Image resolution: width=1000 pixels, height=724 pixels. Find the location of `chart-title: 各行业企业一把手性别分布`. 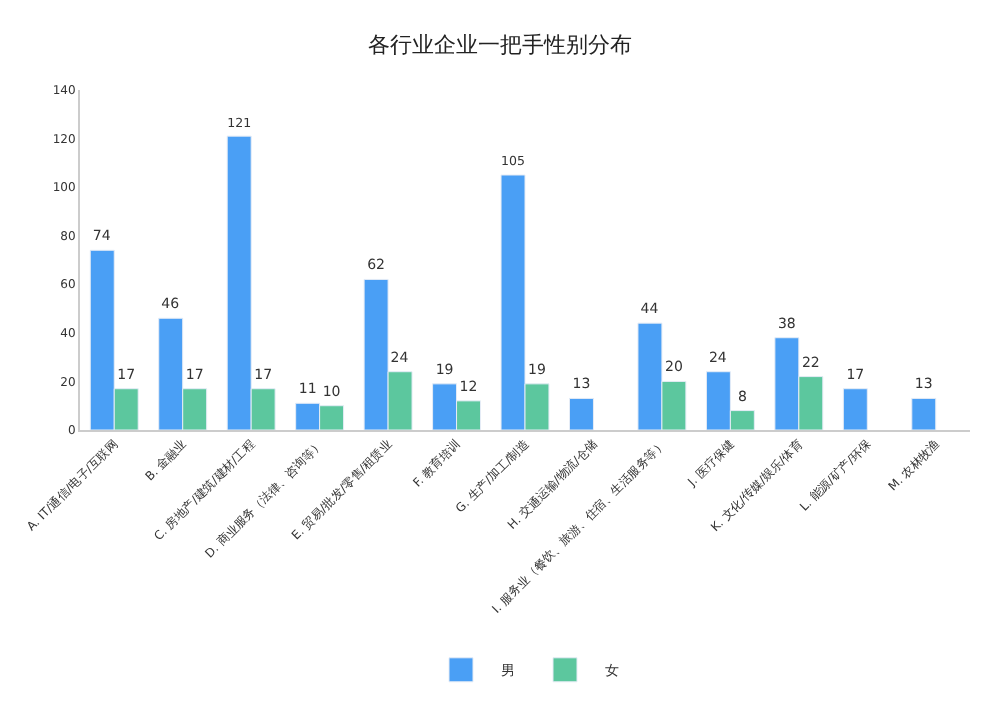

chart-title: 各行业企业一把手性别分布 is located at coordinates (500, 44).